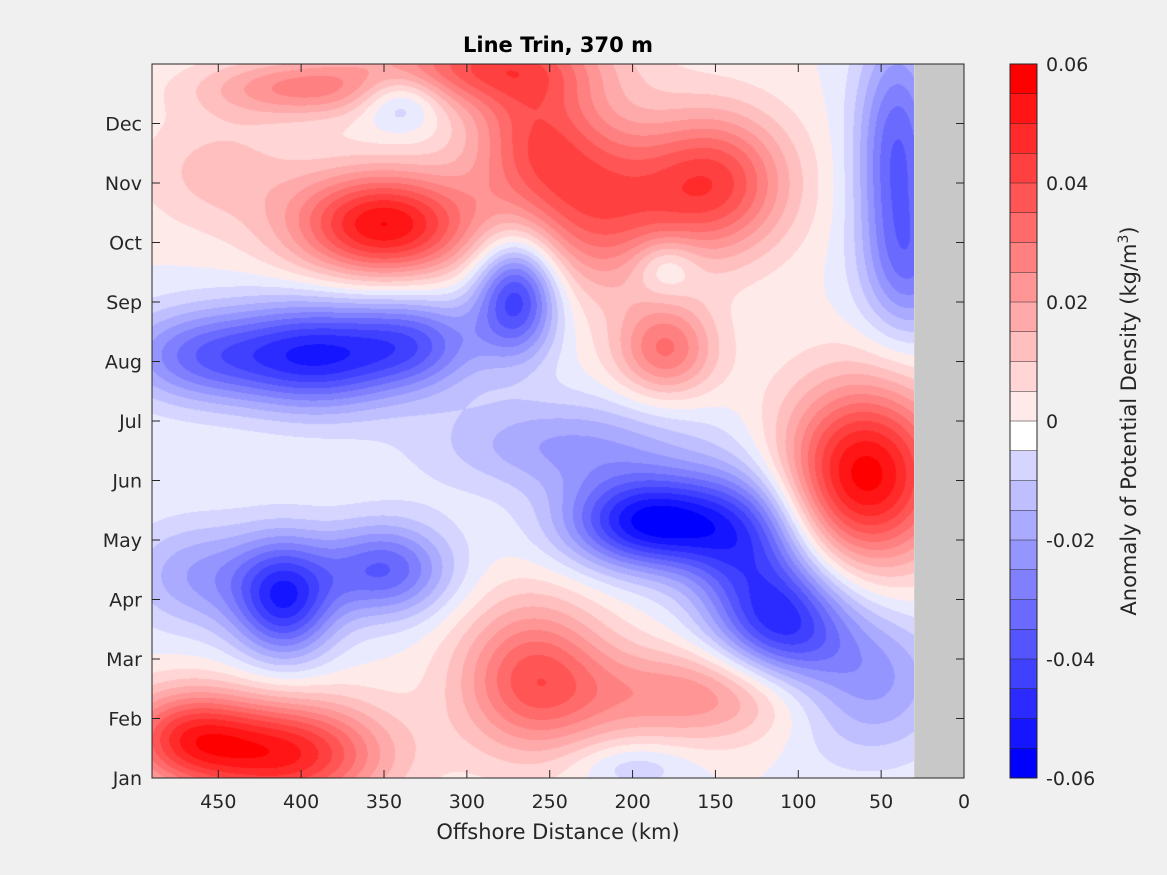 This screenshot has width=1167, height=875. Describe the element at coordinates (122, 541) in the screenshot. I see `y-tick-label: May` at that location.